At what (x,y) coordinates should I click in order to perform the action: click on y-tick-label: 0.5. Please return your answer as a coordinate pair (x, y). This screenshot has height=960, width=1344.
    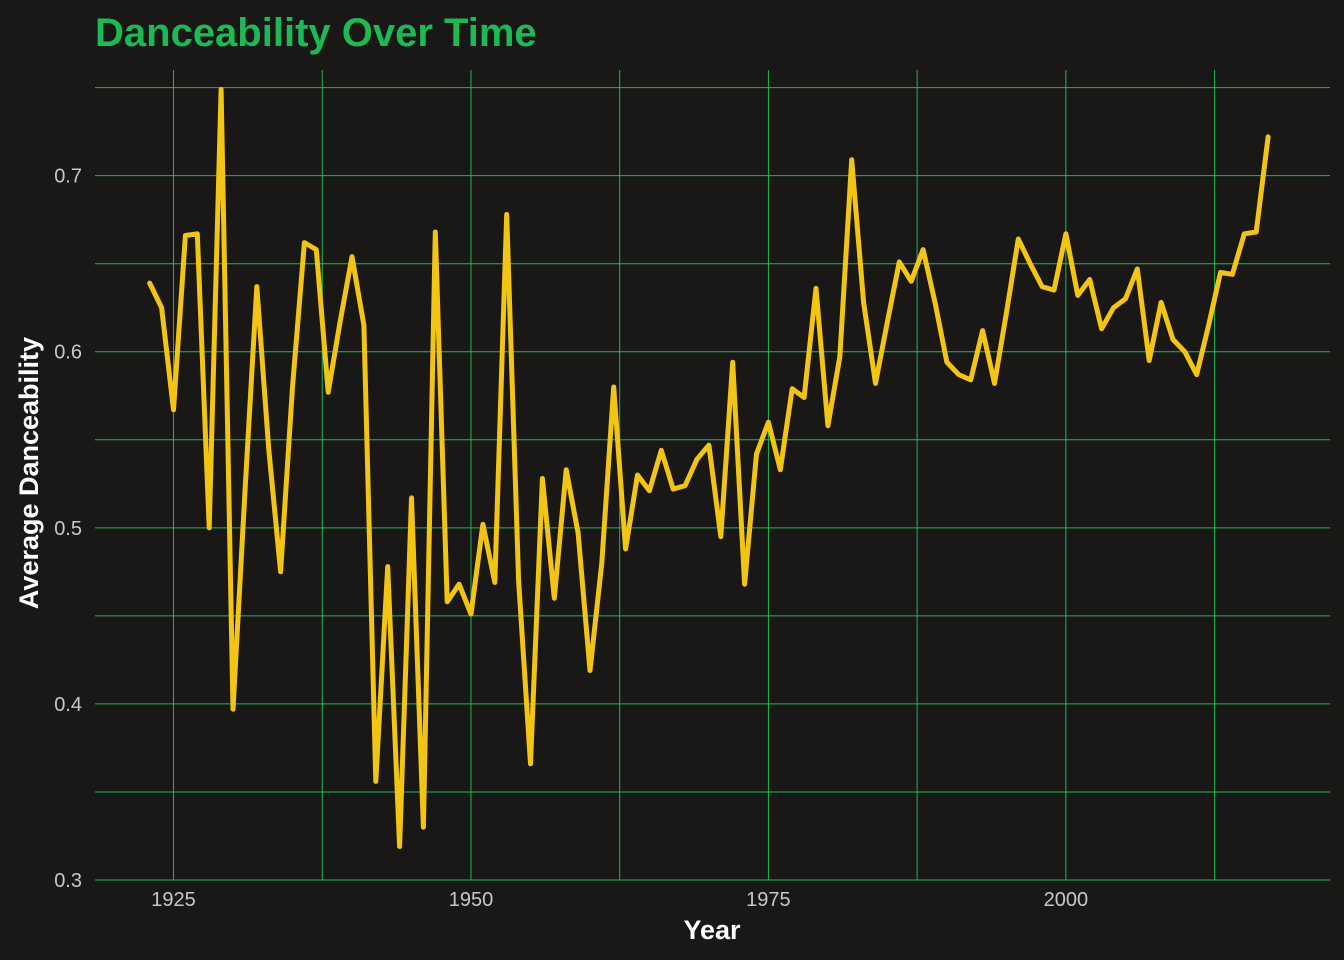
    Looking at the image, I should click on (68, 529).